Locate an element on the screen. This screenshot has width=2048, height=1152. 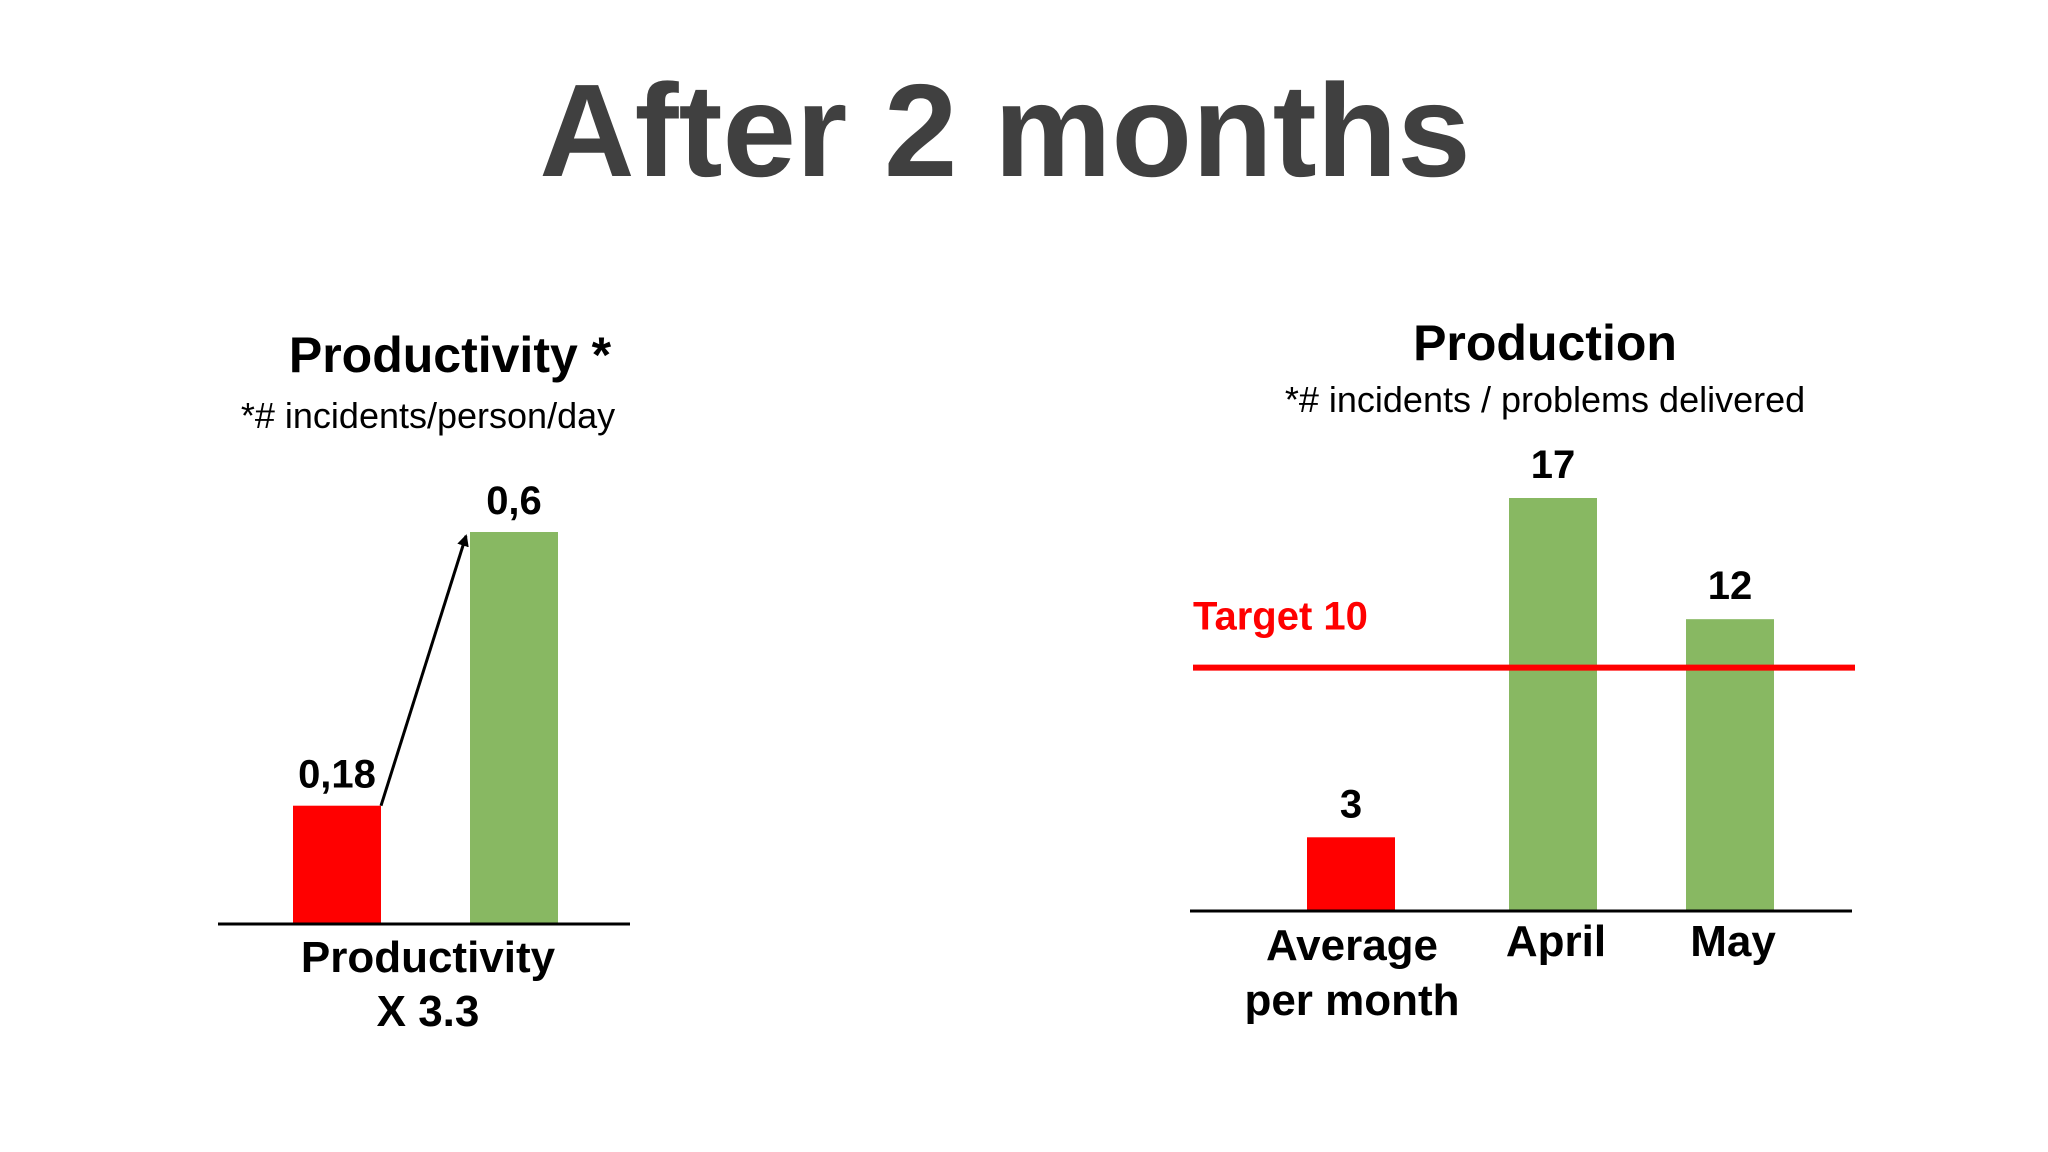
productivity-bars: 0,18 0,6 is located at coordinates (425, 701).